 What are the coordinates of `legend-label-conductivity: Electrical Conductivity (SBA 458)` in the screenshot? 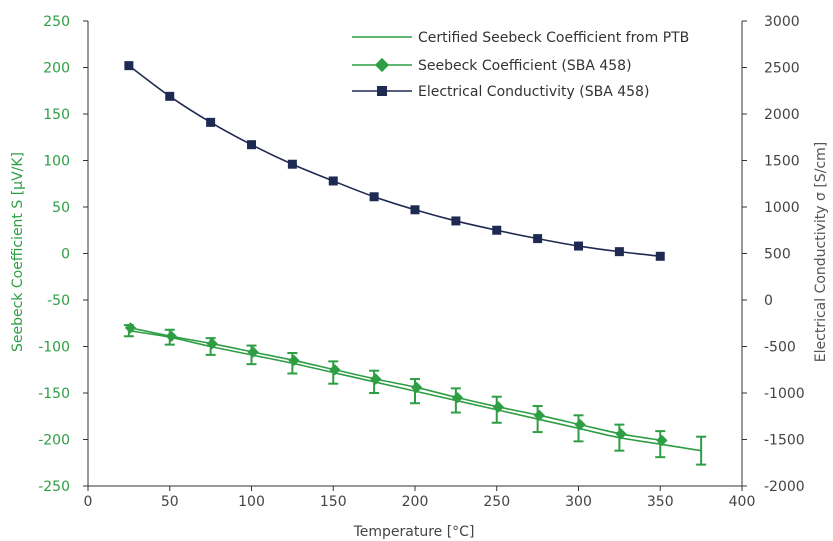 It's located at (533, 92).